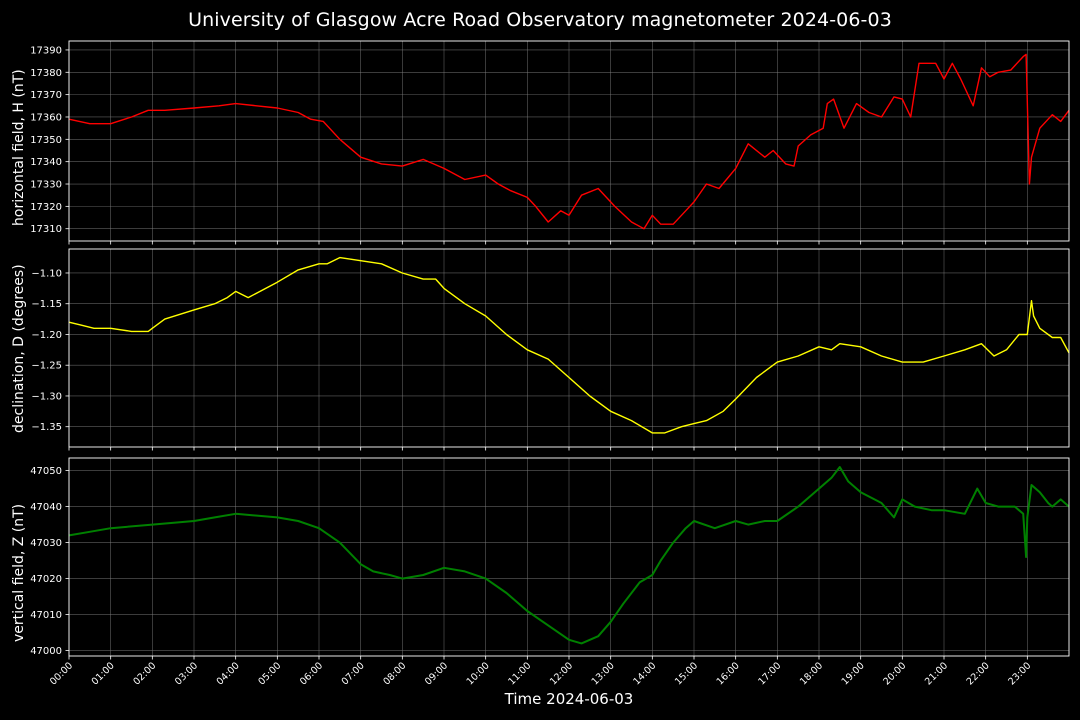 This screenshot has width=1080, height=720. What do you see at coordinates (561, 673) in the screenshot?
I see `x-tick-label: 12:00` at bounding box center [561, 673].